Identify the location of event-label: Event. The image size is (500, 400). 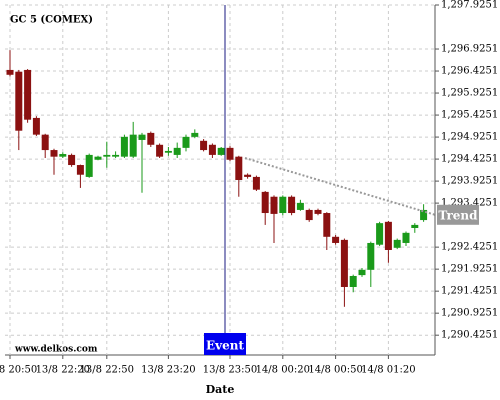
(225, 346).